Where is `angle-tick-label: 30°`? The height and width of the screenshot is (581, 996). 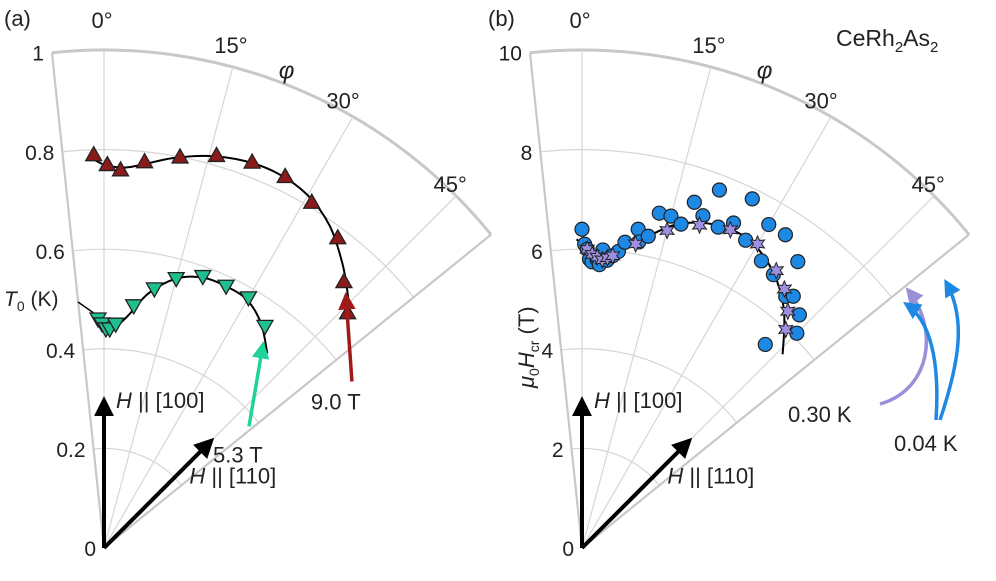
angle-tick-label: 30° is located at coordinates (342, 101).